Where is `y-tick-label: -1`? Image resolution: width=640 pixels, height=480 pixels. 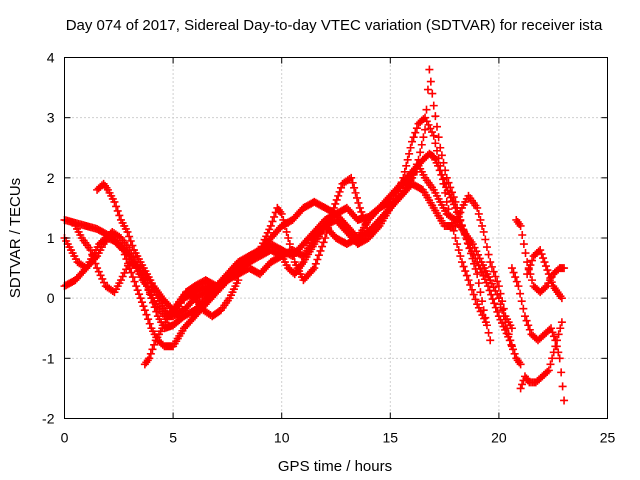 y-tick-label: -1 is located at coordinates (48, 358).